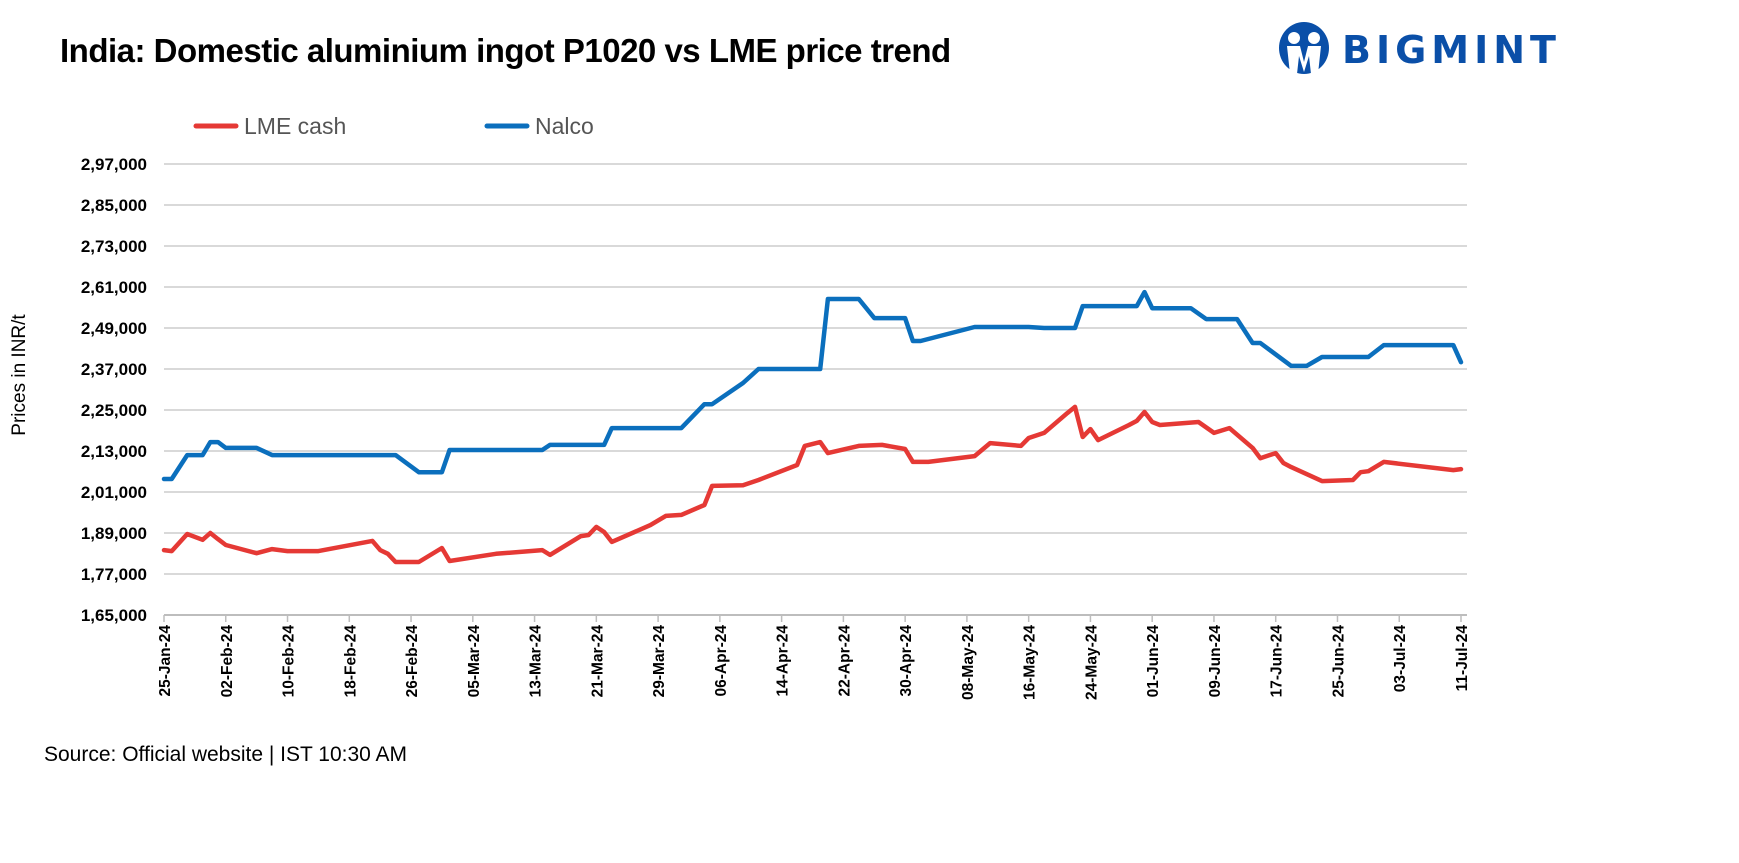 Image resolution: width=1739 pixels, height=863 pixels. What do you see at coordinates (968, 662) in the screenshot?
I see `x-tick-label: 08-May-24` at bounding box center [968, 662].